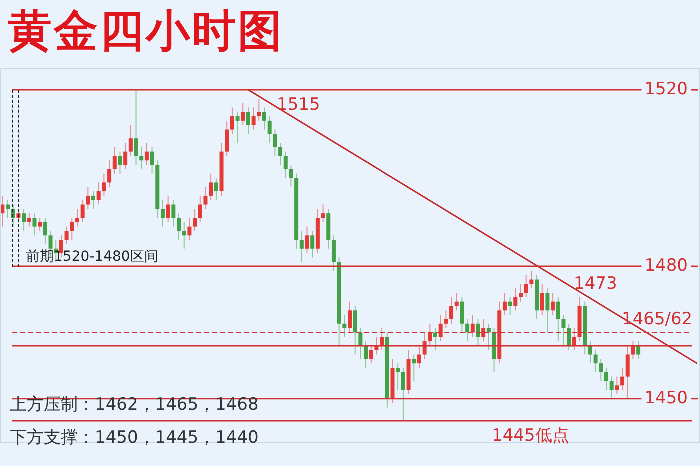 This screenshot has height=466, width=700. Describe the element at coordinates (92, 257) in the screenshot. I see `annotation: 前期1520-1480区间` at that location.